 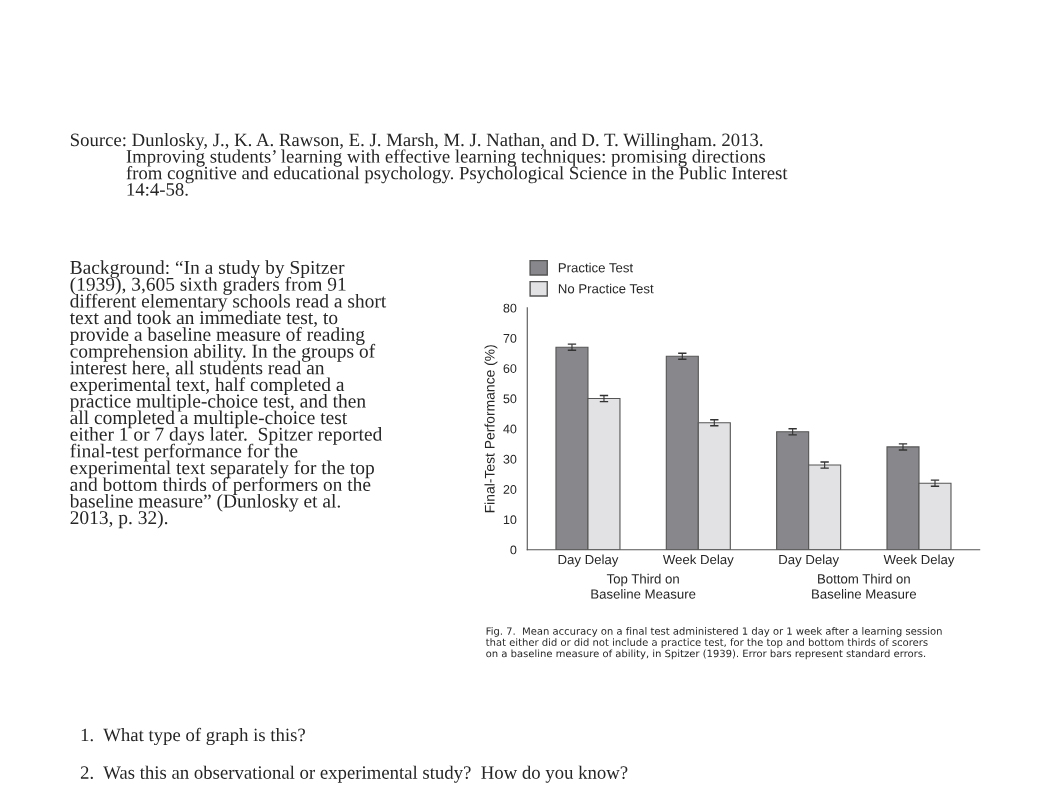 I want to click on y-tick-label: 70, so click(x=510, y=338).